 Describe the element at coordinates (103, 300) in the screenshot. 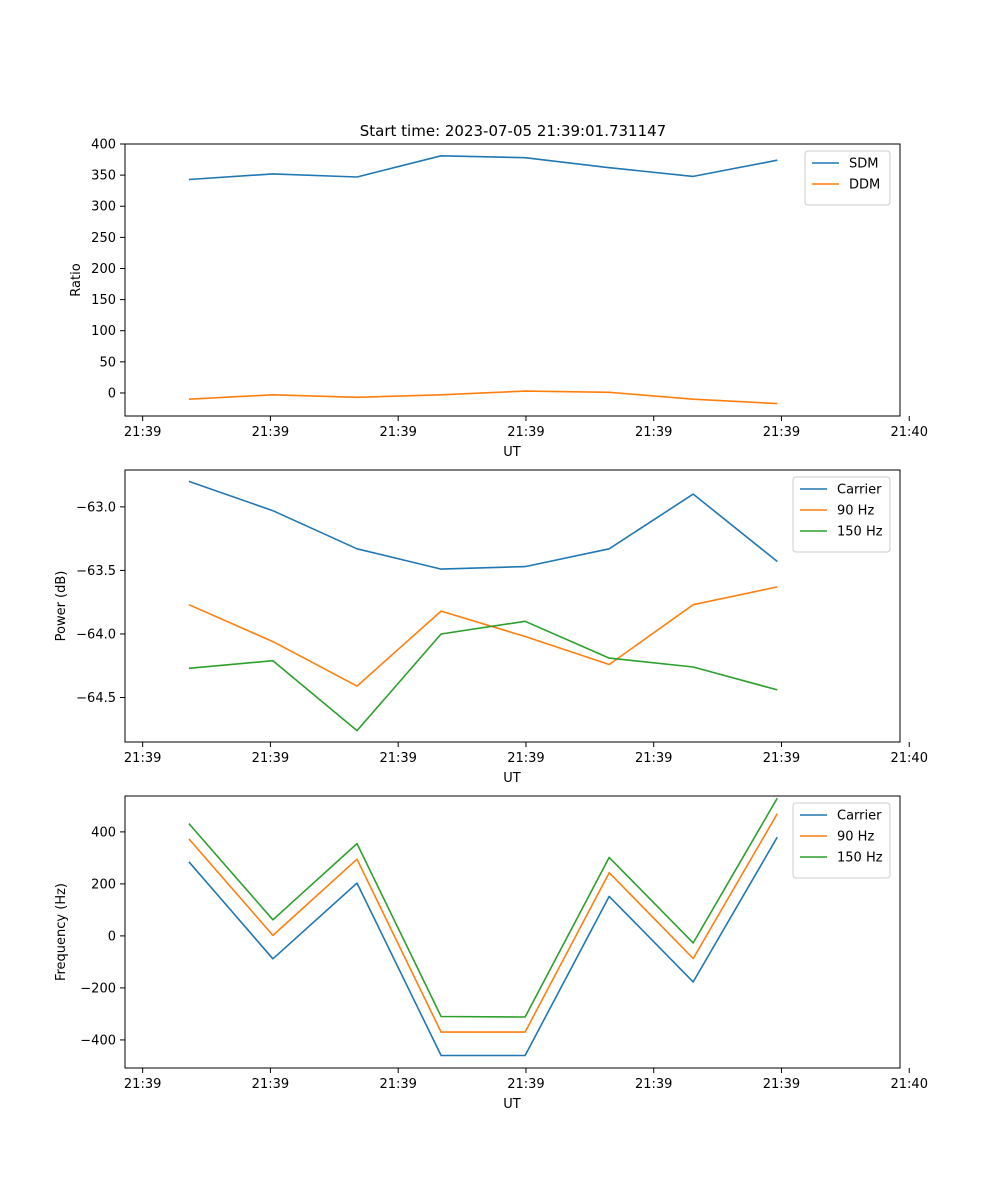

I see `y-tick-label: 150` at that location.